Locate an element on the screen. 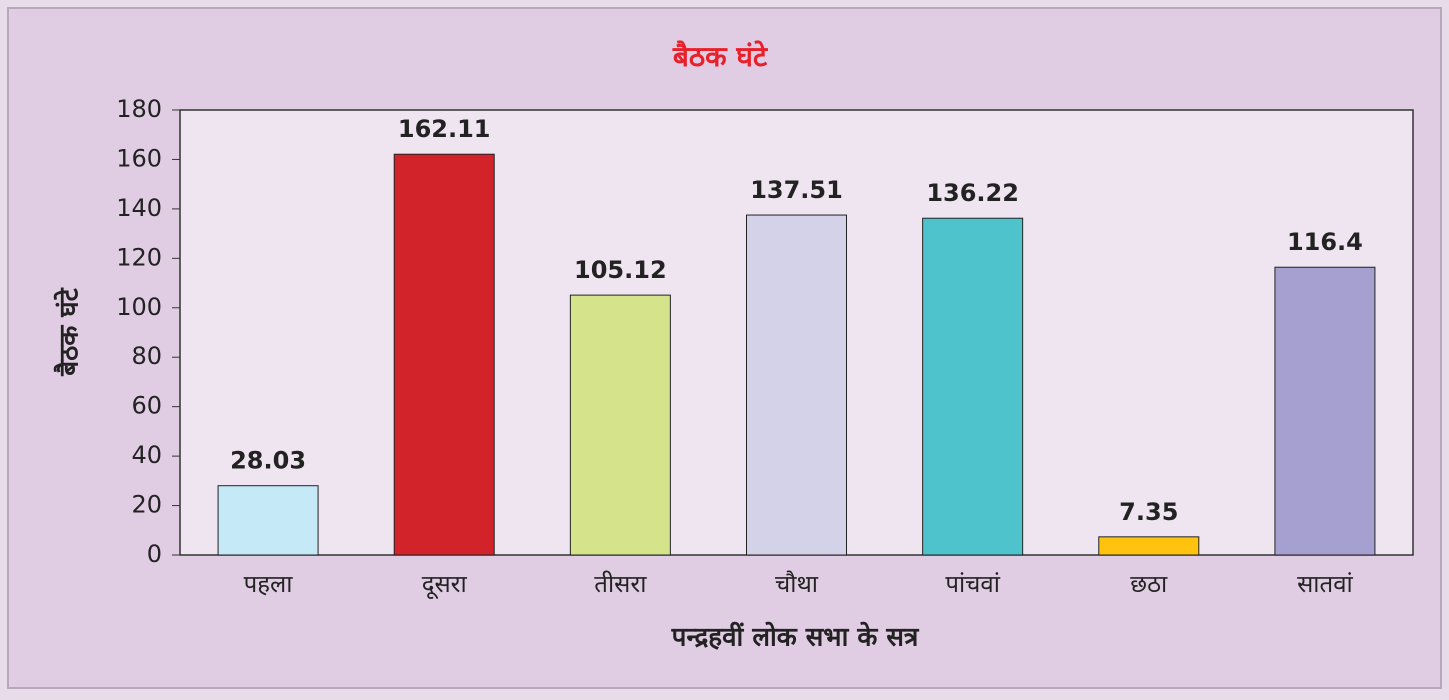  data-label: 137.51 is located at coordinates (796, 190).